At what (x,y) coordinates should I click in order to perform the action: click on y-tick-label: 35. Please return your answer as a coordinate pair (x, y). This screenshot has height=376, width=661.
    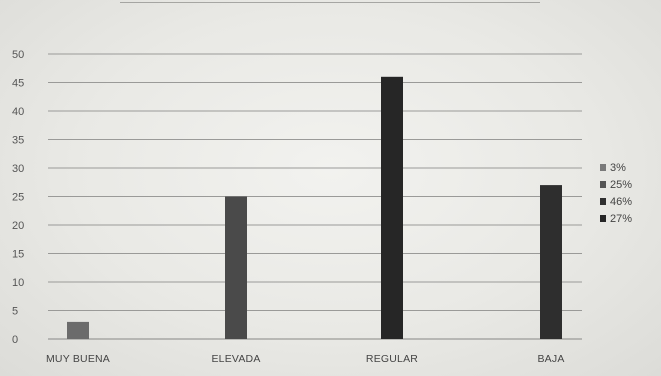
    Looking at the image, I should click on (18, 141).